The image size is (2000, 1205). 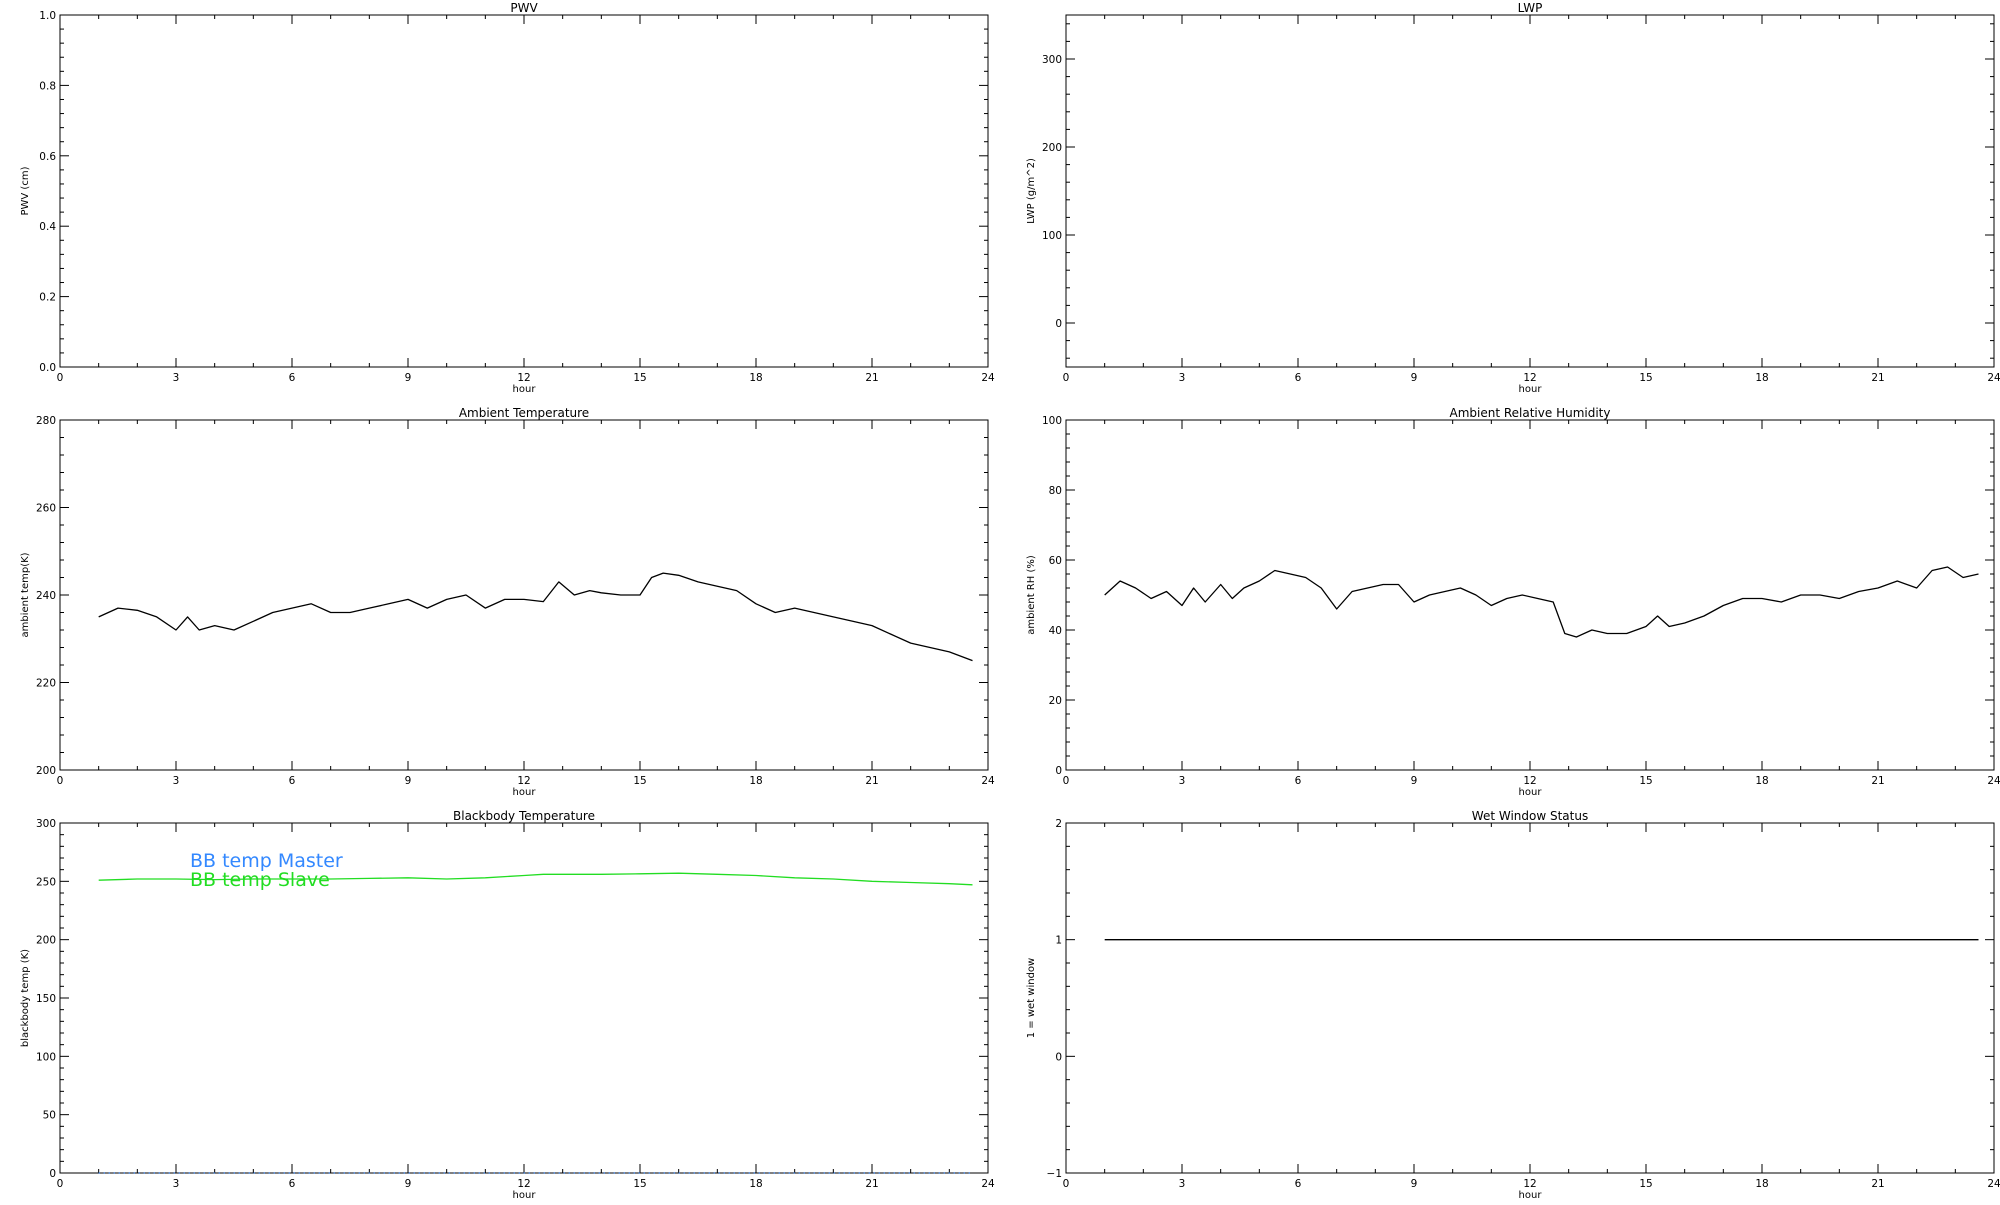 What do you see at coordinates (1530, 413) in the screenshot?
I see `chart-title: Ambient Relative Humidity` at bounding box center [1530, 413].